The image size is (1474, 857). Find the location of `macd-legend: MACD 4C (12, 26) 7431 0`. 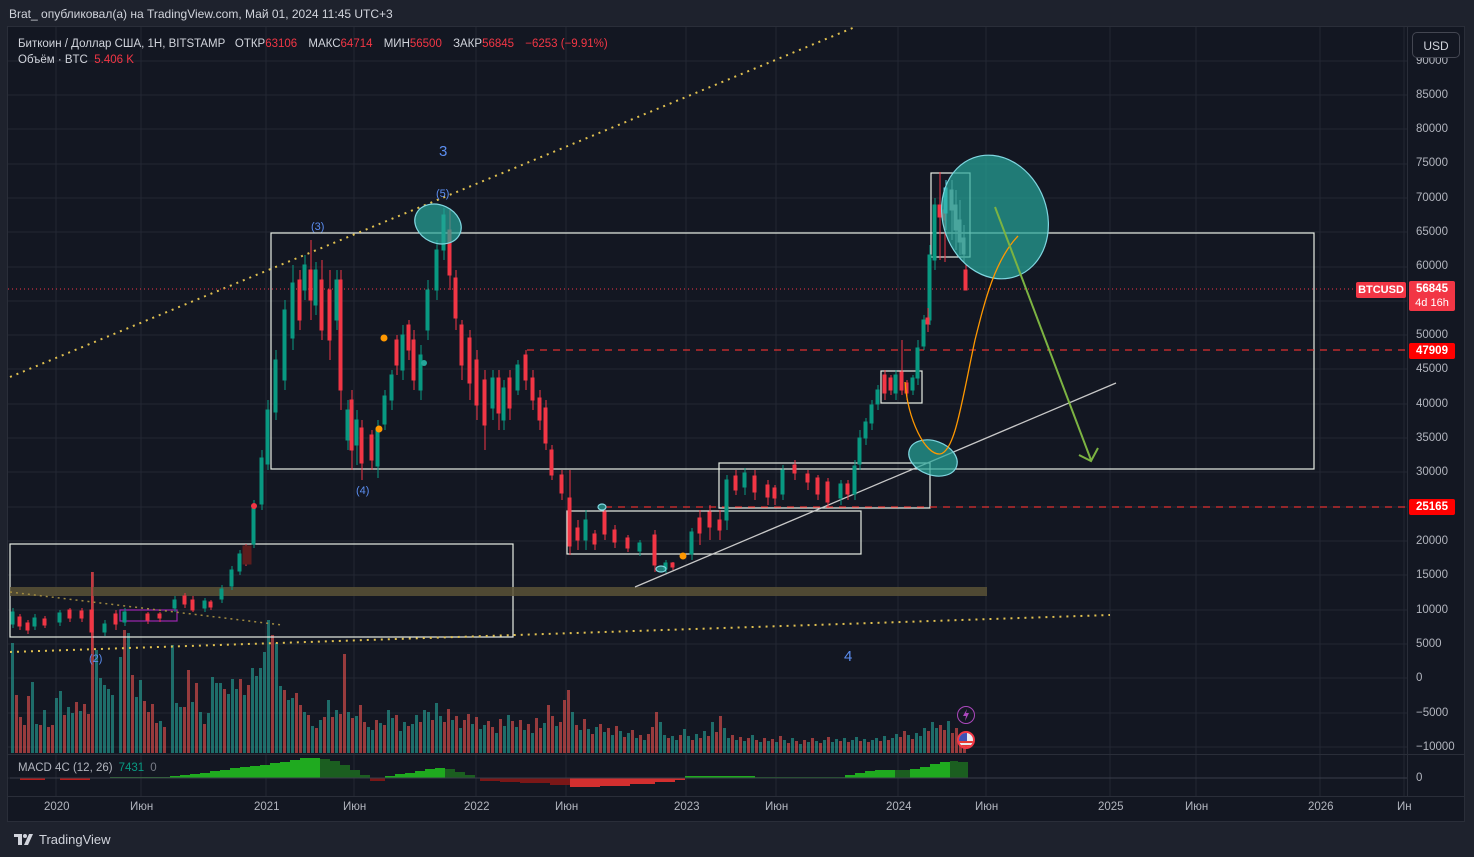

macd-legend: MACD 4C (12, 26) 7431 0 is located at coordinates (87, 768).